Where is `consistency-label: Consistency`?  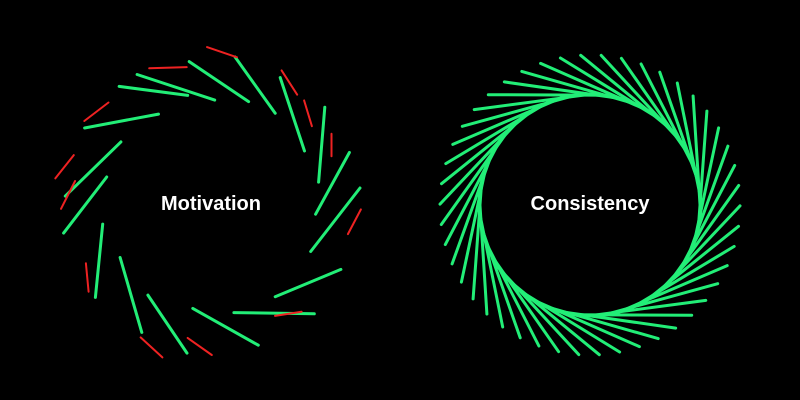 consistency-label: Consistency is located at coordinates (590, 204).